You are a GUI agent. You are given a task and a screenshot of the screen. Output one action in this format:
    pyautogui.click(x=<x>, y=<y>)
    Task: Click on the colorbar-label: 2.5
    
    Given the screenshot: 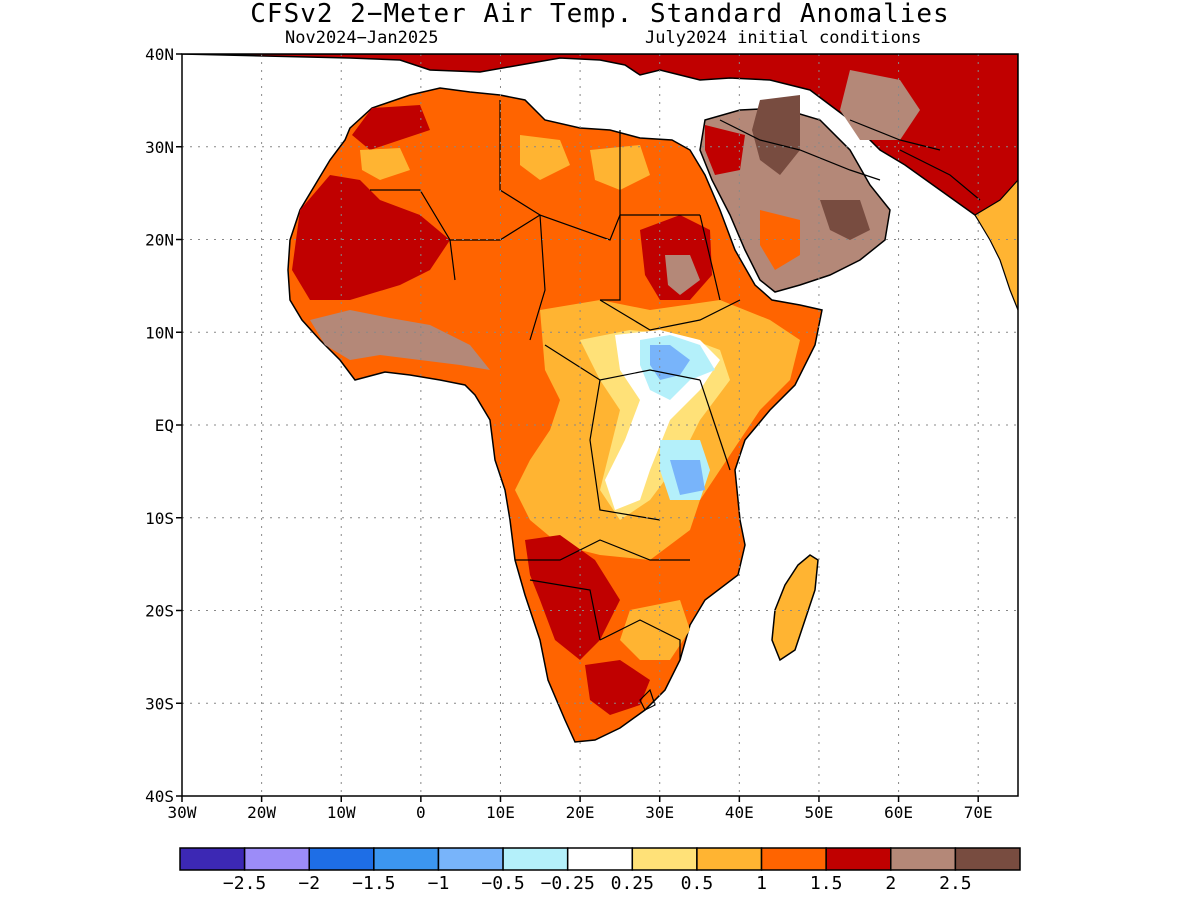 What is the action you would take?
    pyautogui.click(x=955, y=883)
    